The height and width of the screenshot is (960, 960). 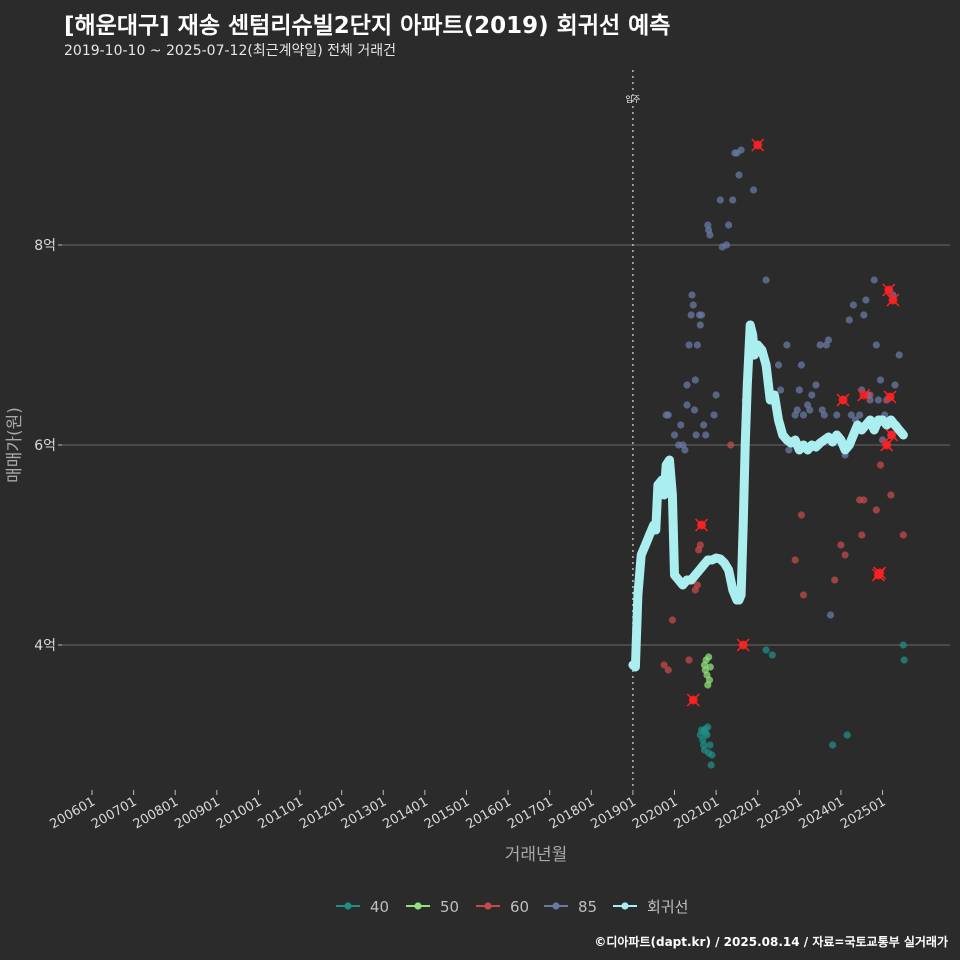 What do you see at coordinates (587, 907) in the screenshot?
I see `legend-label: 85` at bounding box center [587, 907].